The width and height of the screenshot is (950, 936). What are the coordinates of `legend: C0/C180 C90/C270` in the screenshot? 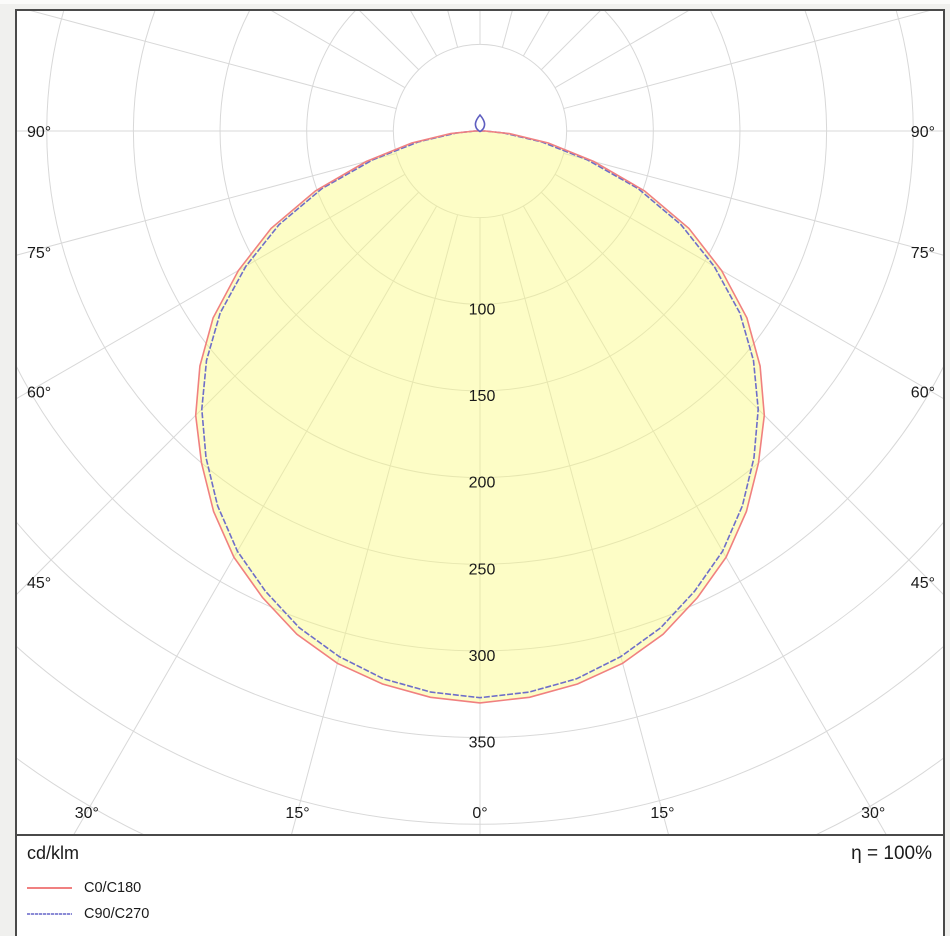 It's located at (485, 901).